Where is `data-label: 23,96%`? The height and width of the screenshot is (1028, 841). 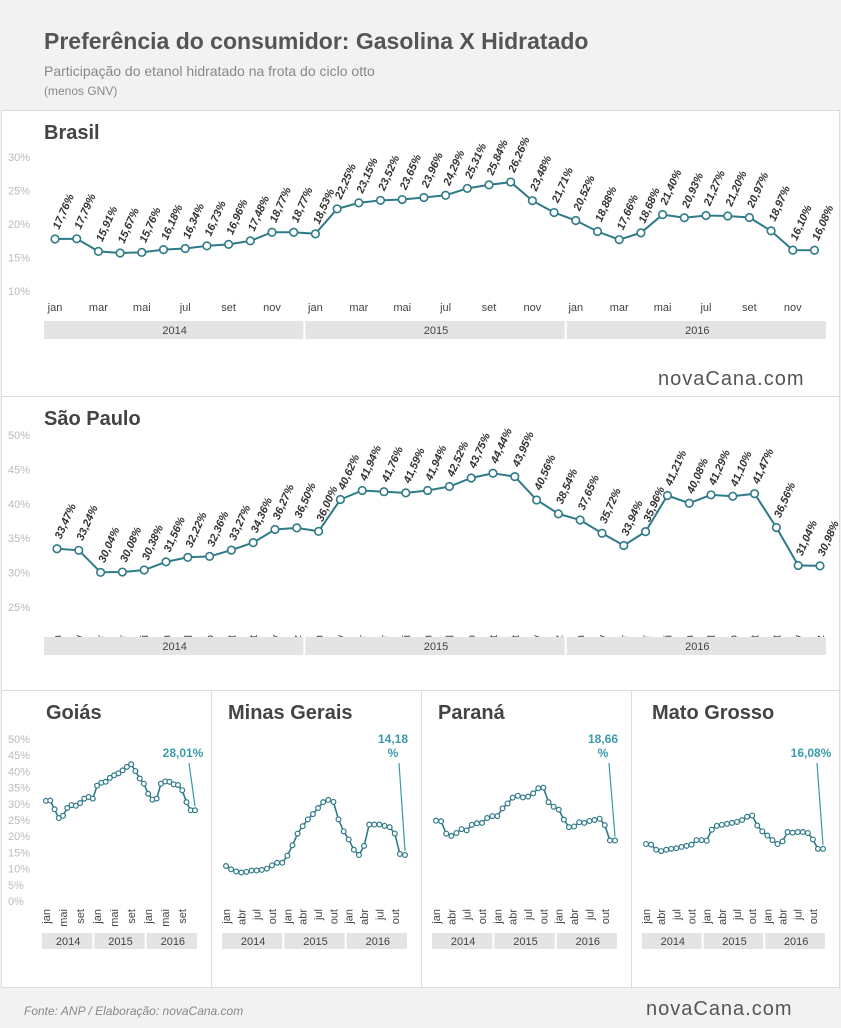
data-label: 23,96% is located at coordinates (432, 171).